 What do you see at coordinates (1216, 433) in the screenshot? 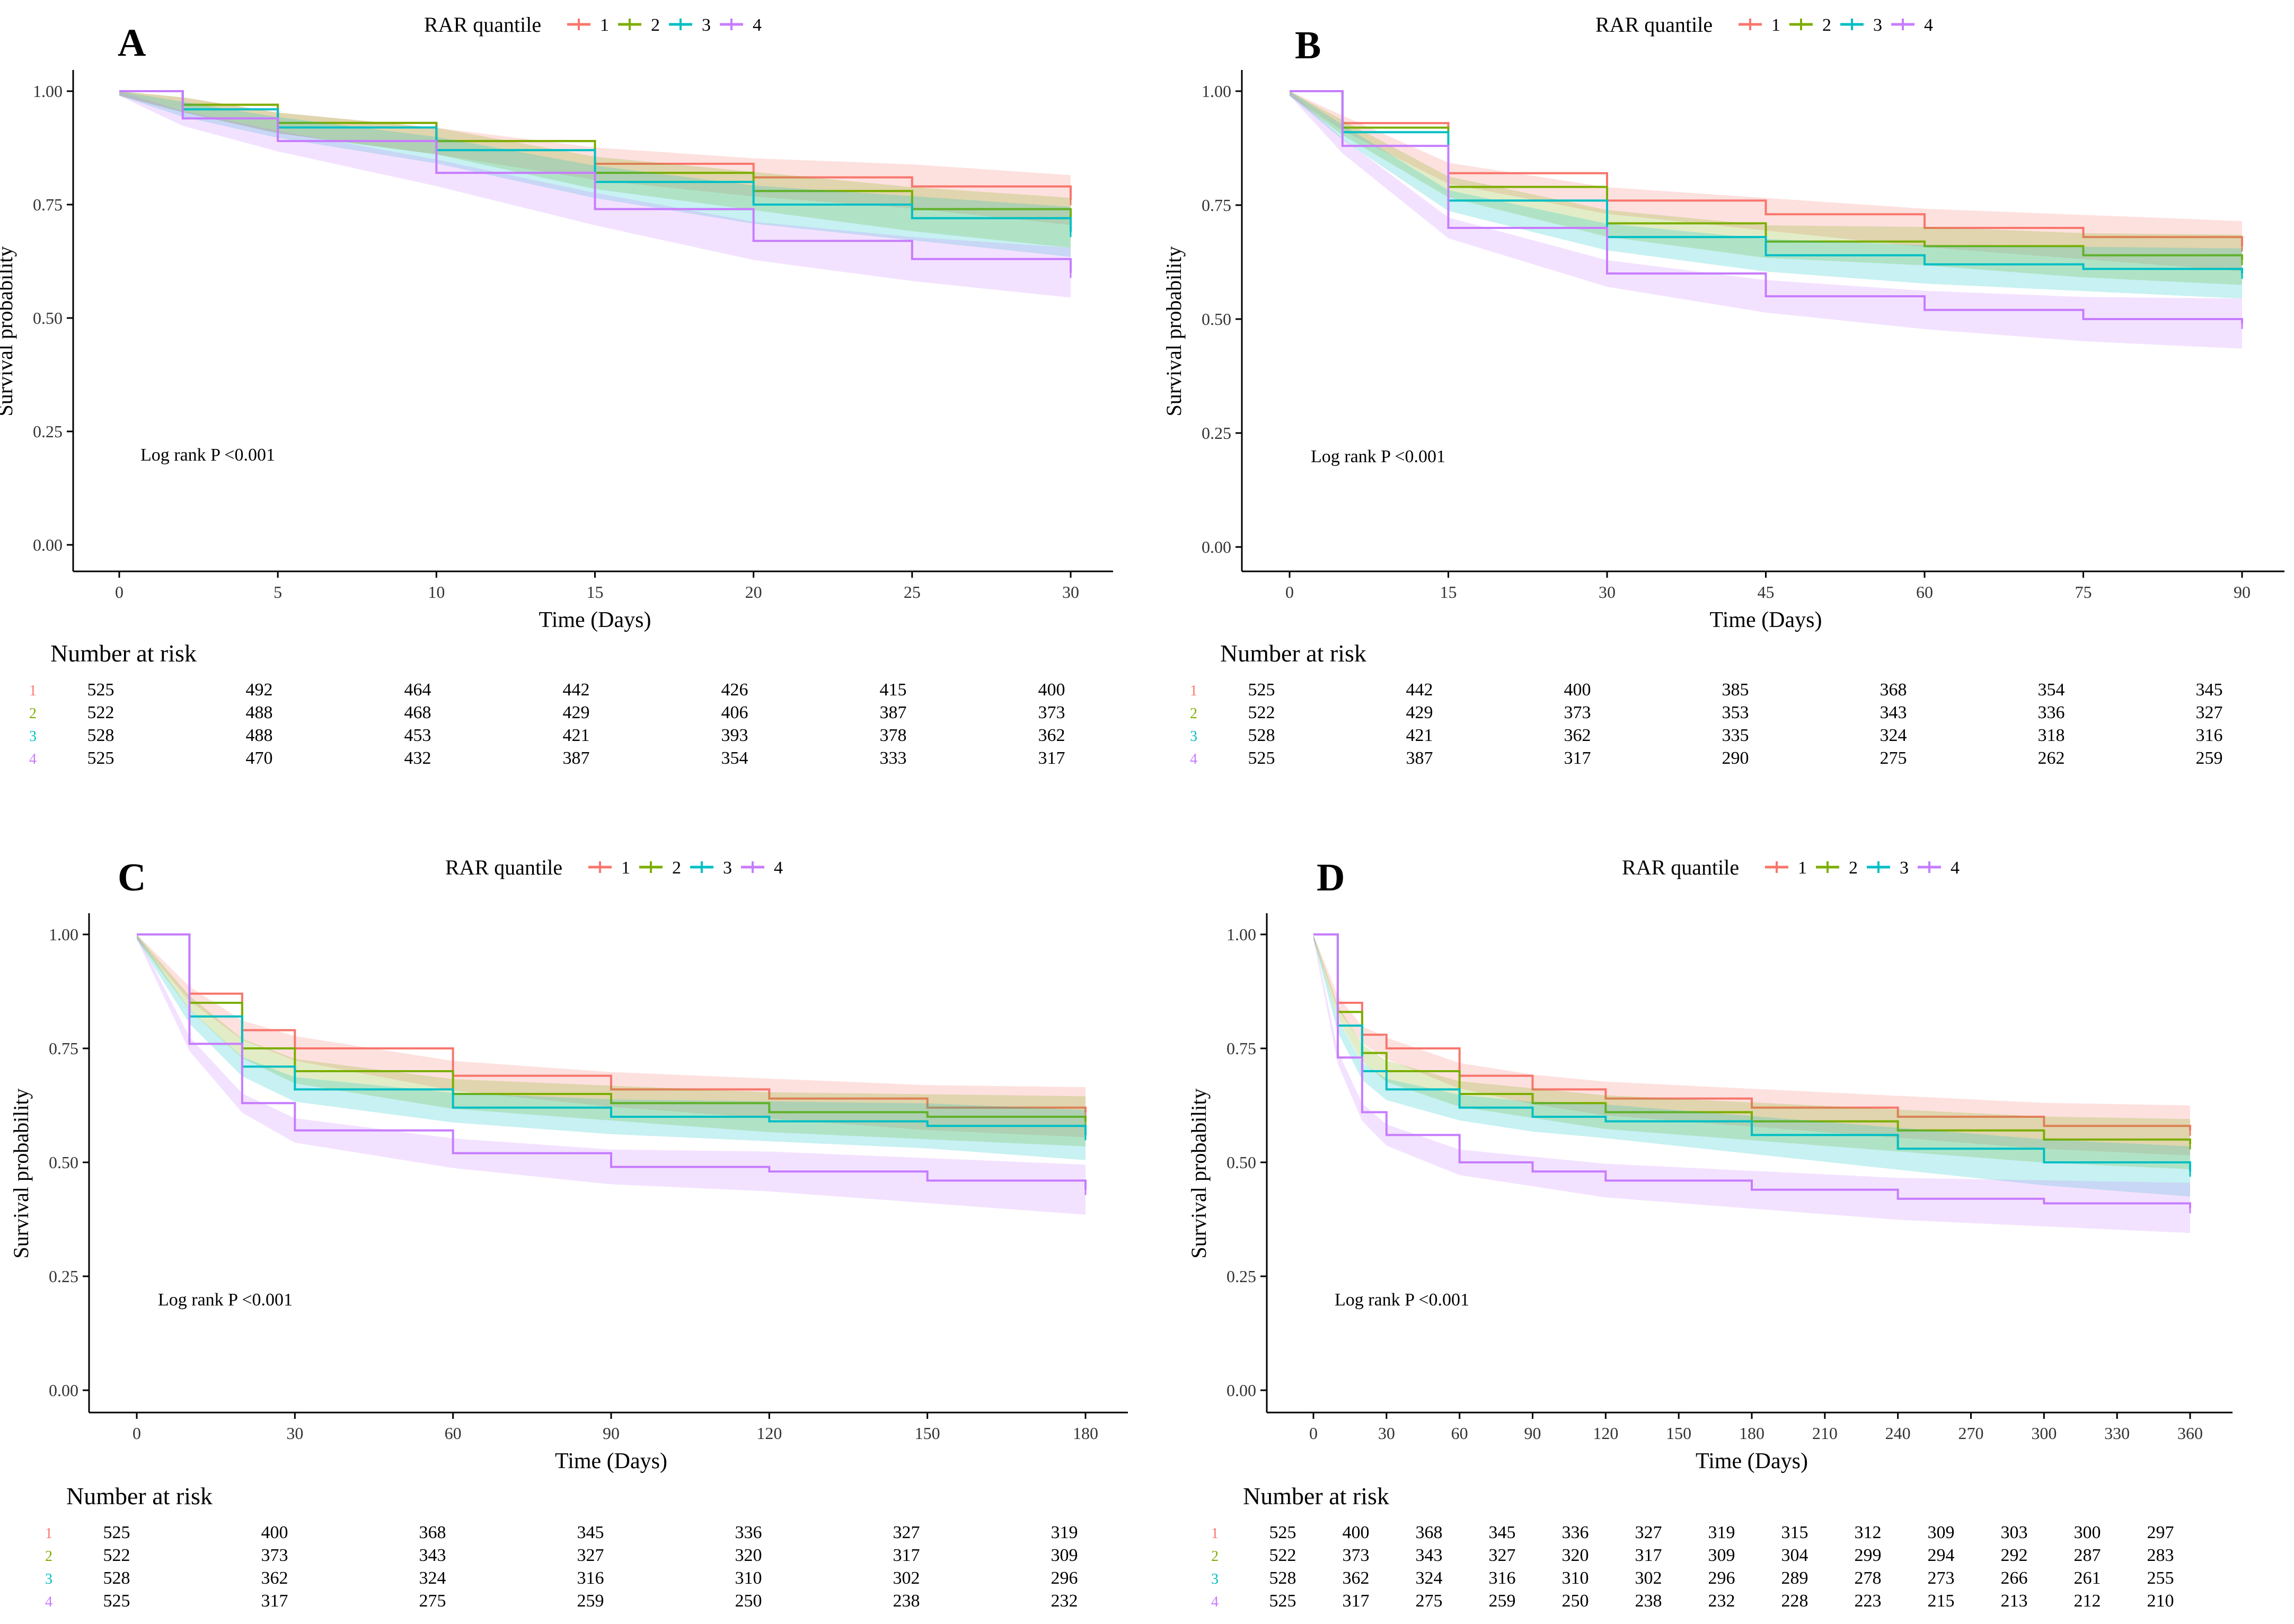
I see `y-tick-label: 0.25` at bounding box center [1216, 433].